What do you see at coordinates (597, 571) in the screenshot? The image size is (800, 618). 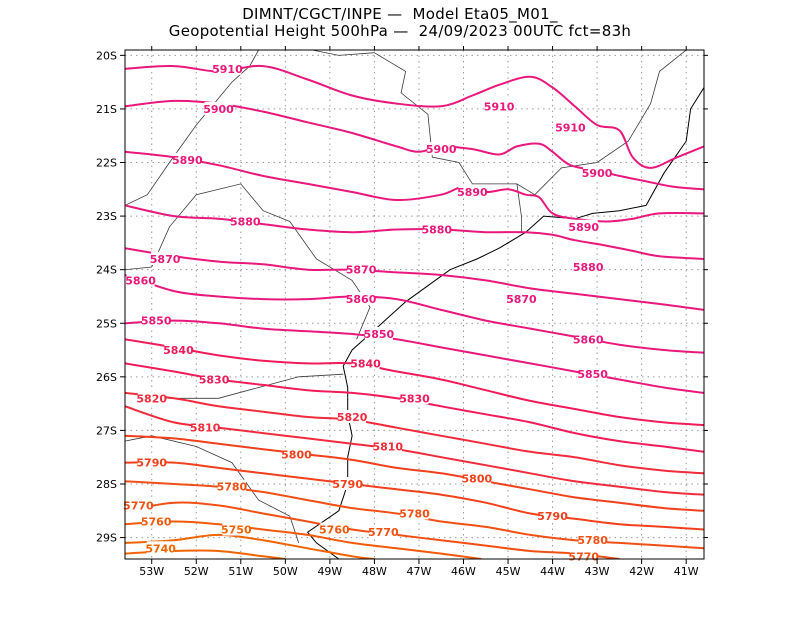 I see `lon-tick-label: 43W` at bounding box center [597, 571].